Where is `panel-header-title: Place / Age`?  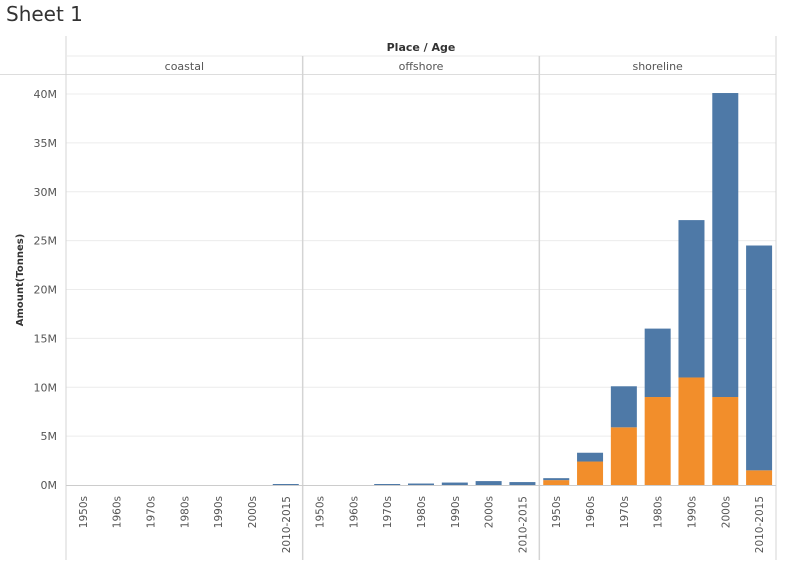 panel-header-title: Place / Age is located at coordinates (421, 47).